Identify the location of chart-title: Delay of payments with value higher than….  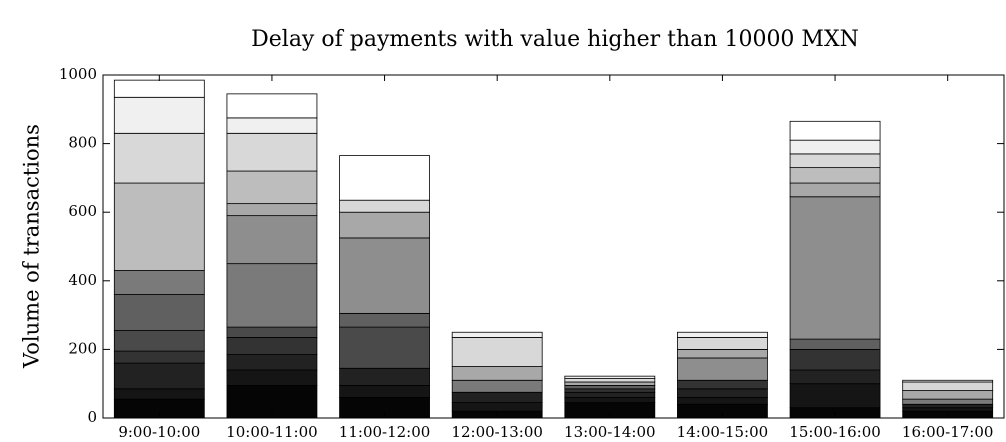
(555, 39).